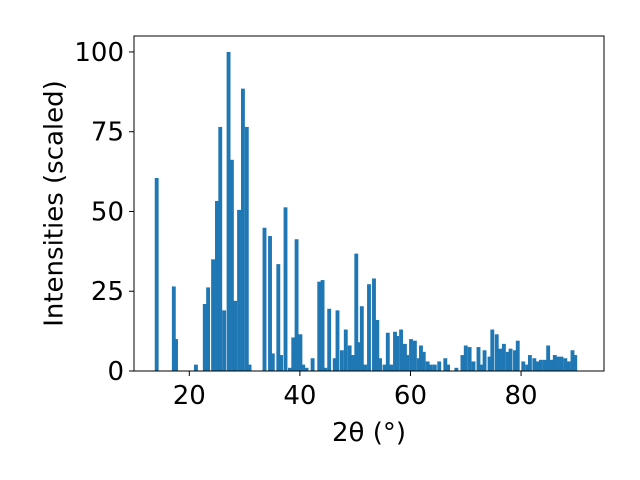 This screenshot has height=480, width=640. Describe the element at coordinates (189, 396) in the screenshot. I see `x-tick-label: 20` at that location.